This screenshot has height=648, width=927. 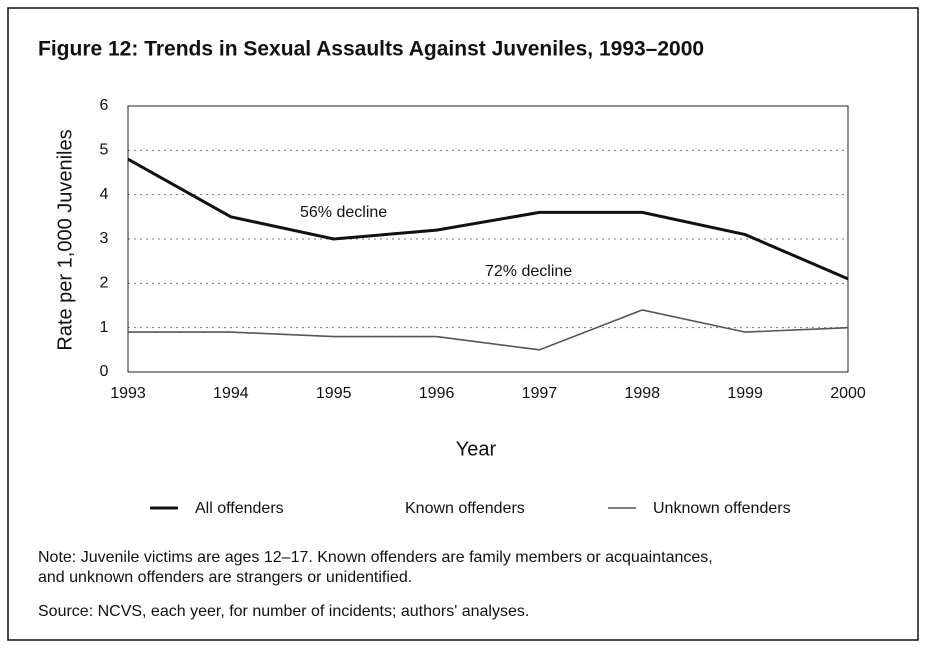 I want to click on legend-label: Known offenders, so click(x=465, y=508).